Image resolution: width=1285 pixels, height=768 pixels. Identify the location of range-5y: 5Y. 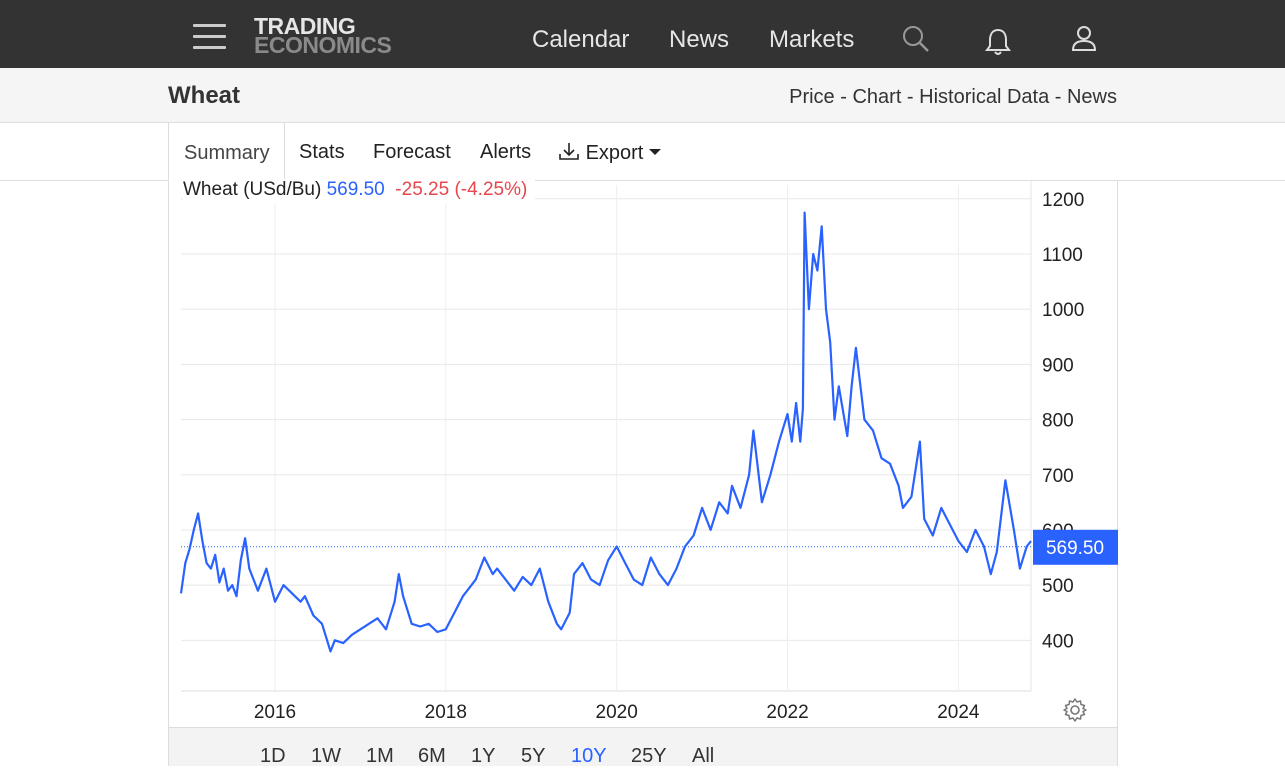
(533, 756).